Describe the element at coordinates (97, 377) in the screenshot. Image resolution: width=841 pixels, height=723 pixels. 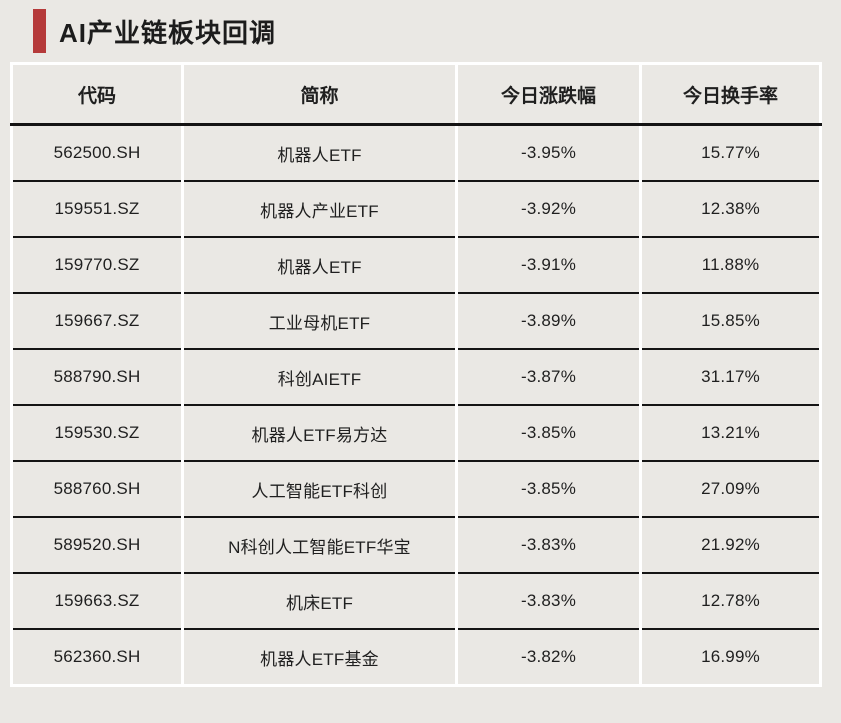
I see `code-cell: 588790.SH` at that location.